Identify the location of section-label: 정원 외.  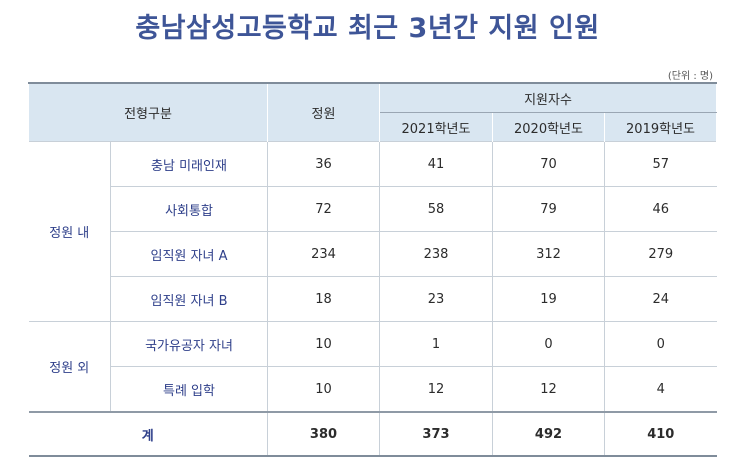
(69, 367).